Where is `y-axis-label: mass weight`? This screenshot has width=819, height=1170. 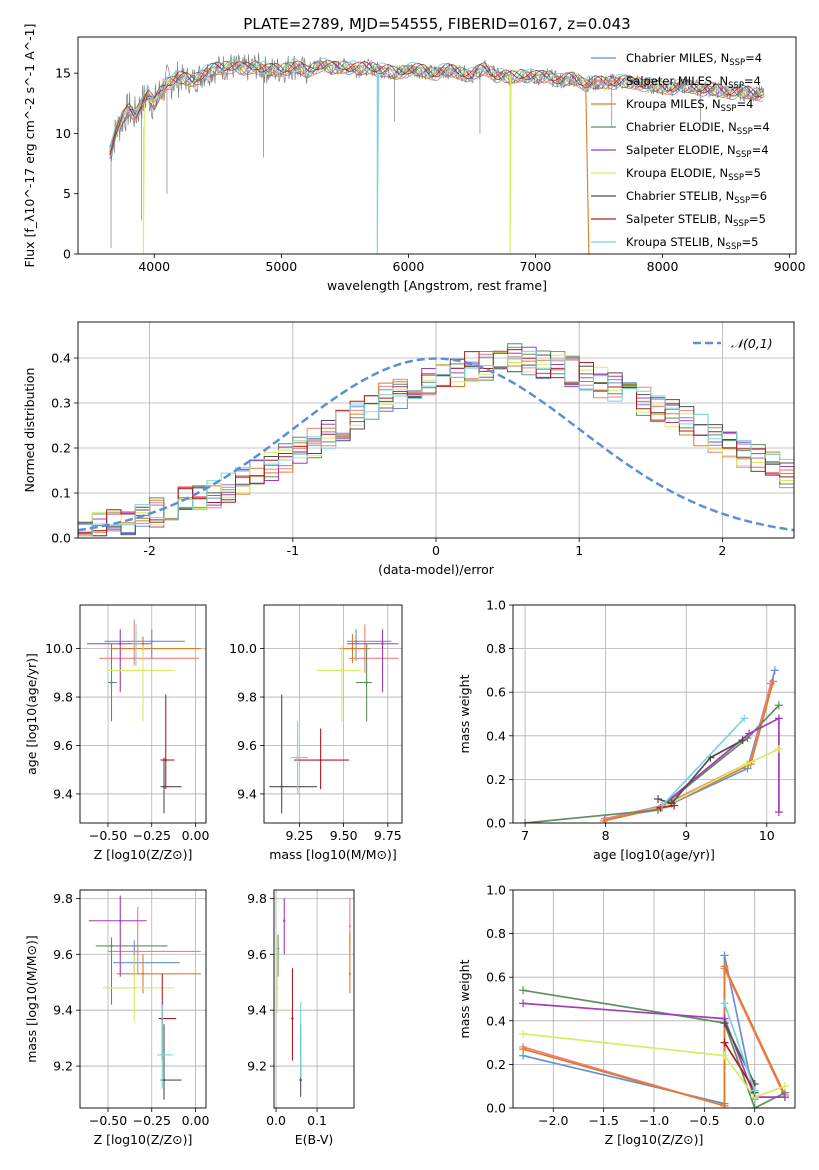
y-axis-label: mass weight is located at coordinates (464, 998).